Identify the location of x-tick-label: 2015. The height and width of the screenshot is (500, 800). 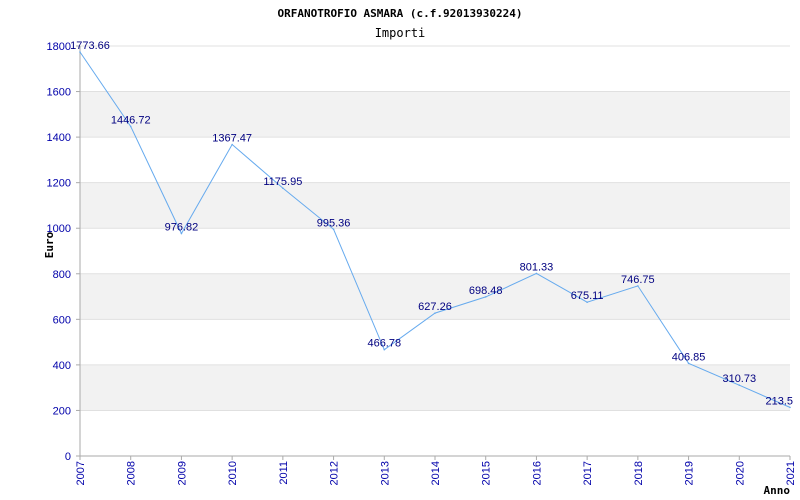
(487, 473).